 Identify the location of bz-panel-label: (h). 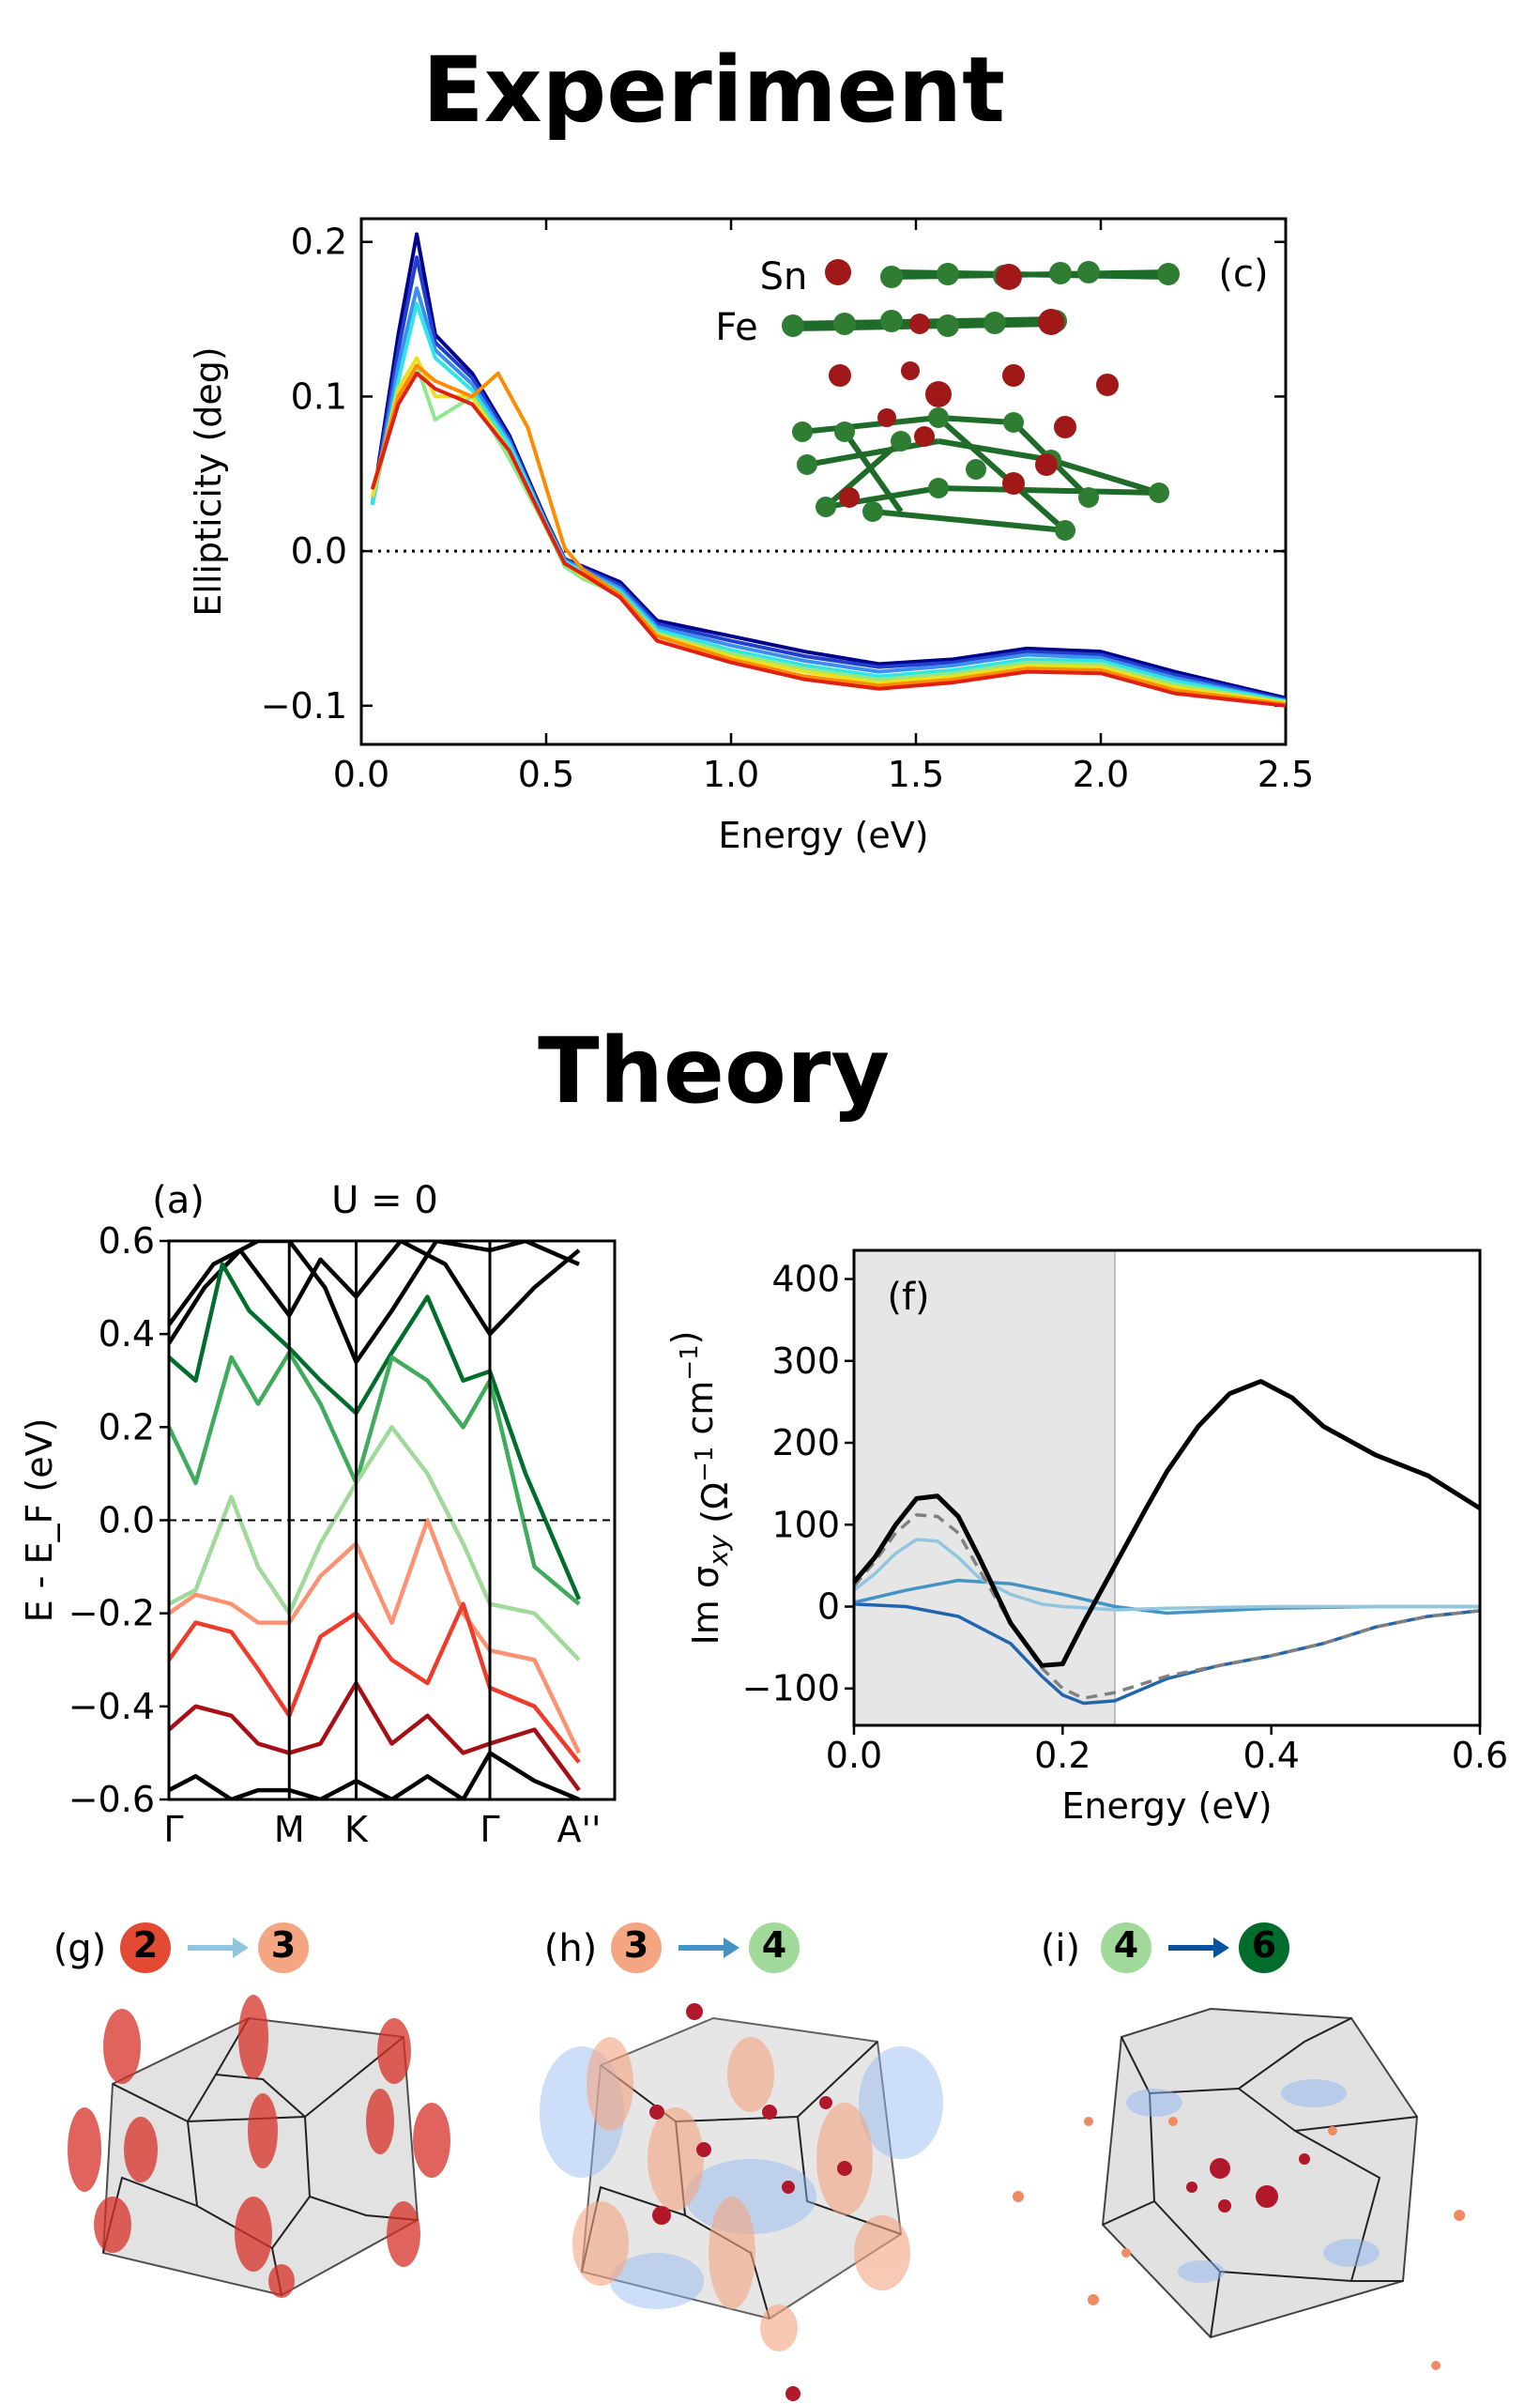
(571, 1948).